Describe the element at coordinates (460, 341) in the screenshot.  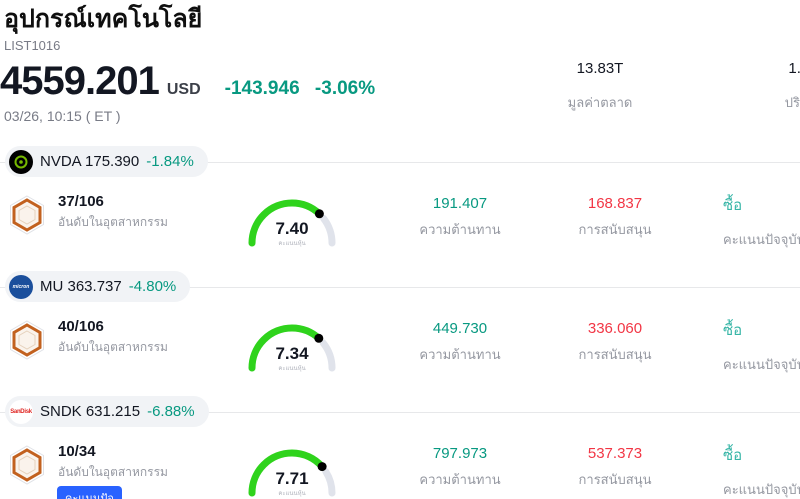
I see `resistance-cell: 449.730 ความต้านทาน` at that location.